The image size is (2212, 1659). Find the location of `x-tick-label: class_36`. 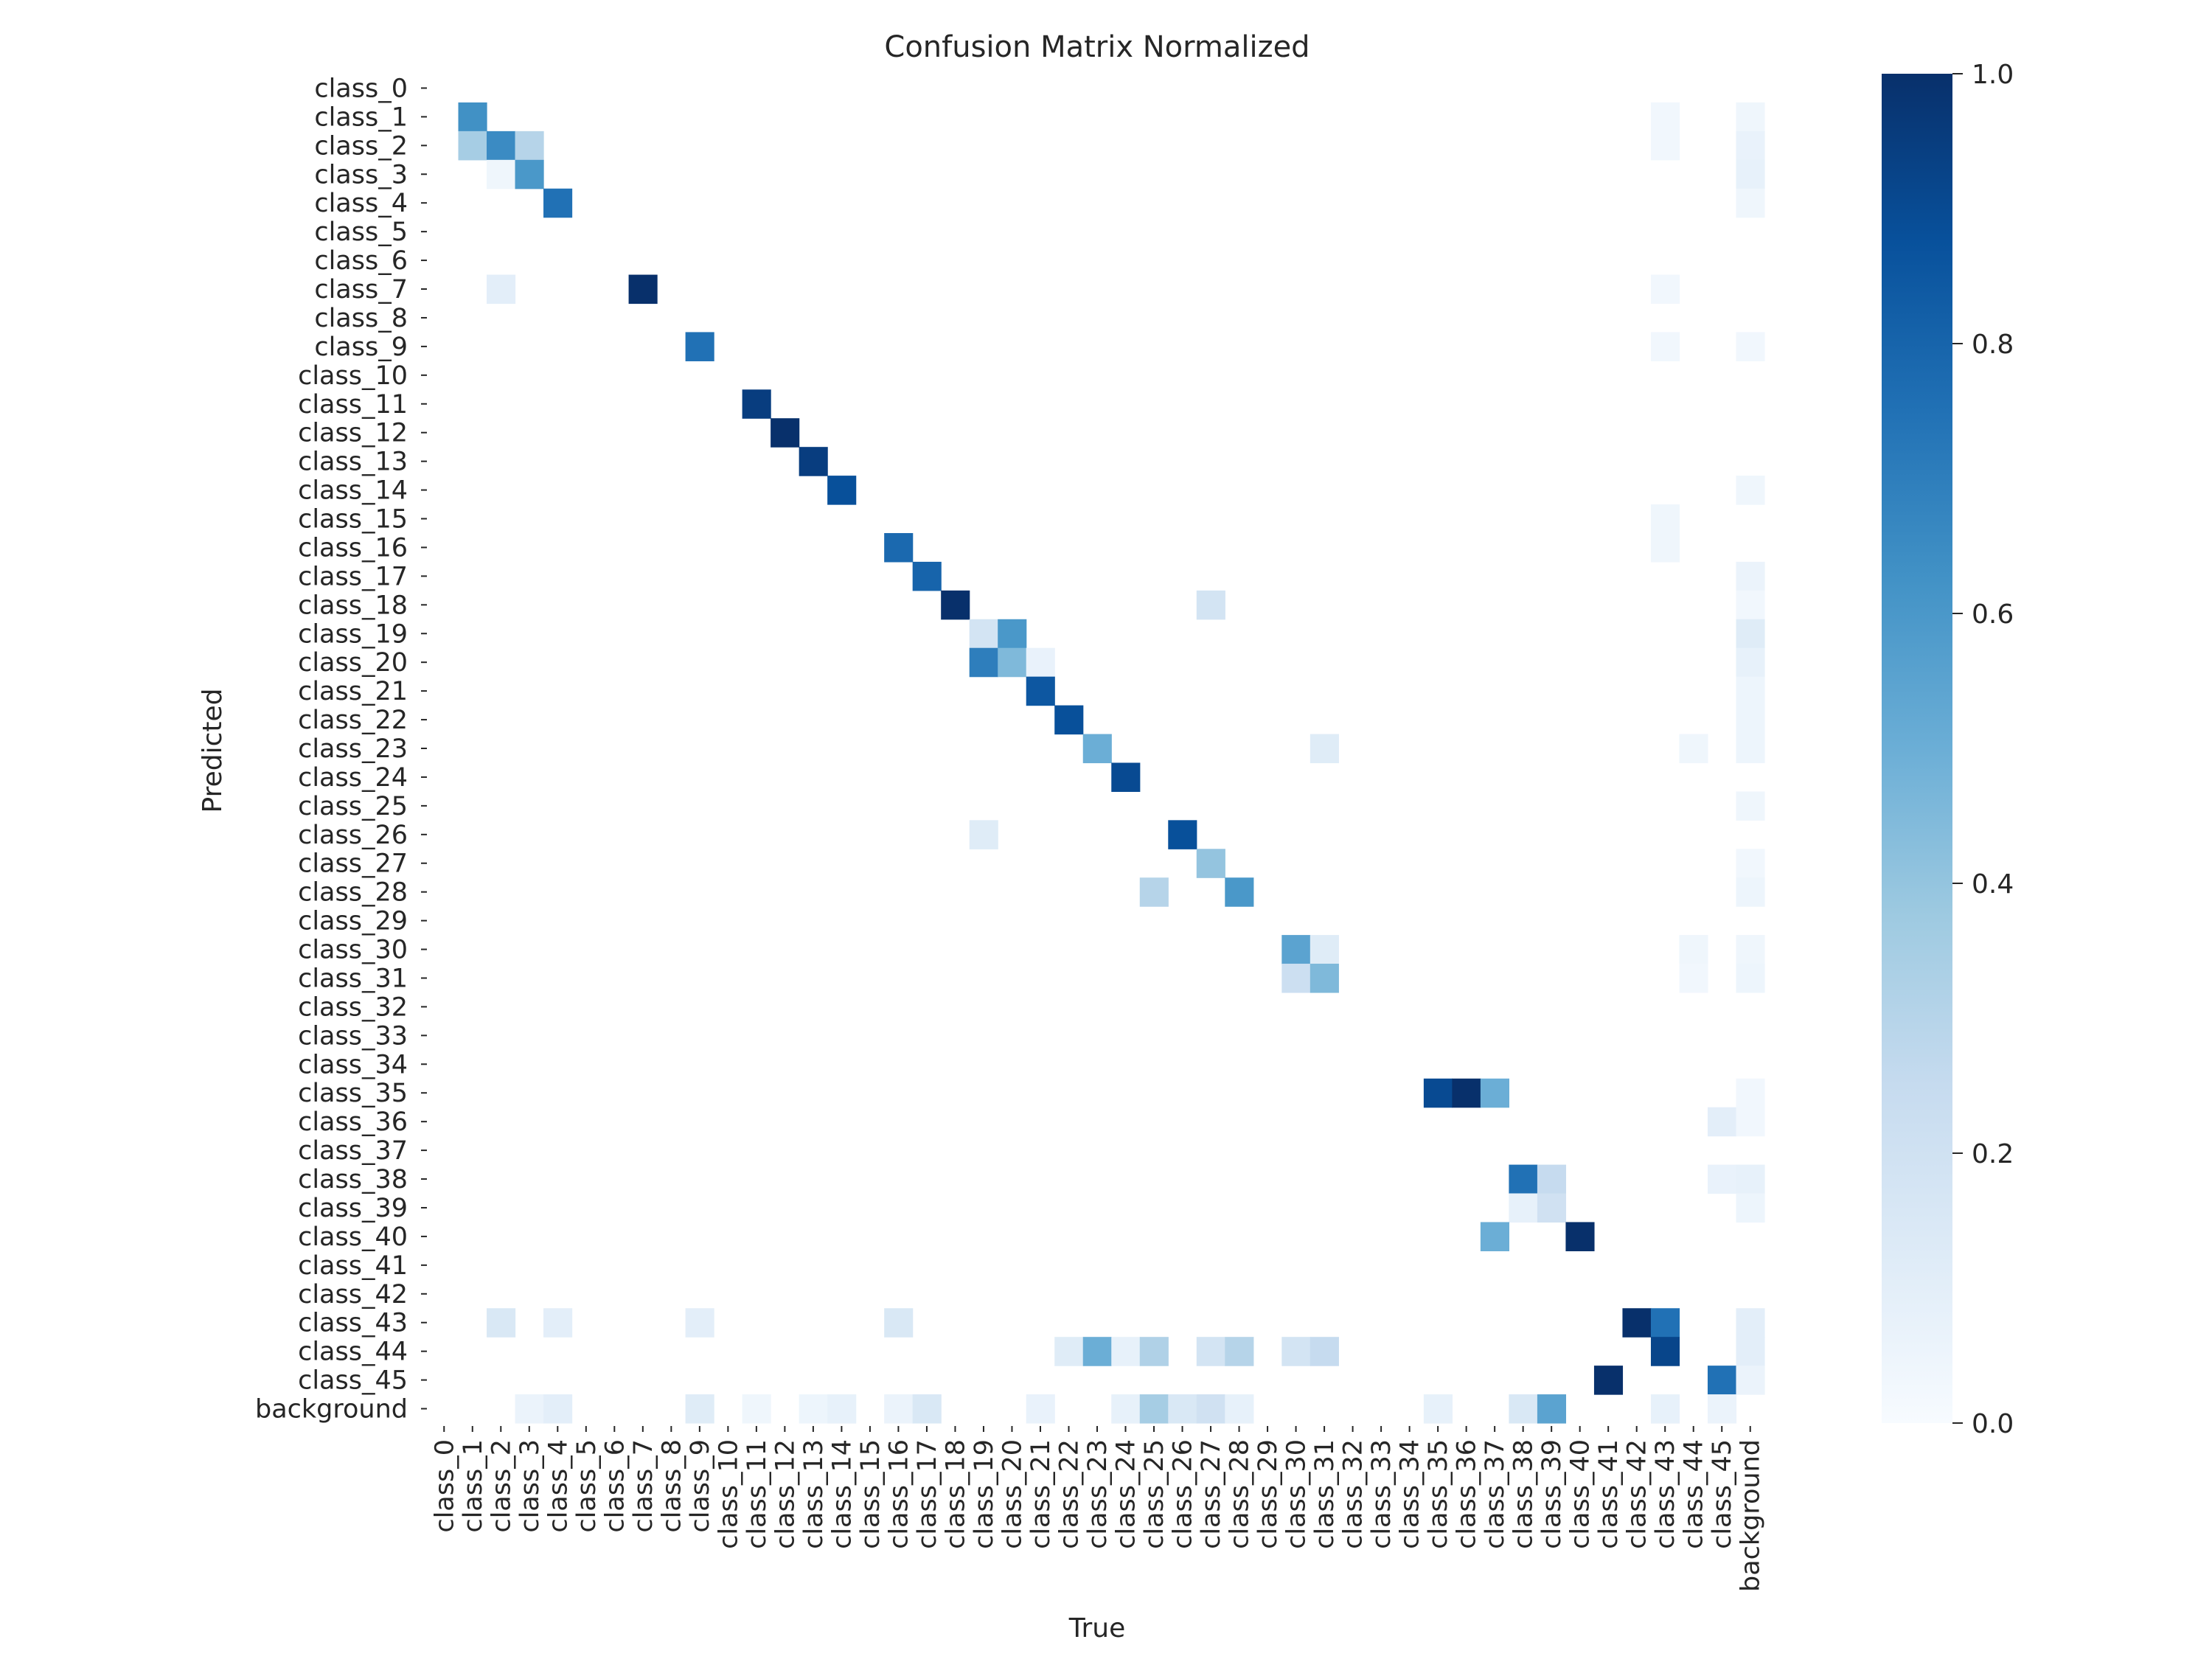

x-tick-label: class_36 is located at coordinates (1467, 1494).